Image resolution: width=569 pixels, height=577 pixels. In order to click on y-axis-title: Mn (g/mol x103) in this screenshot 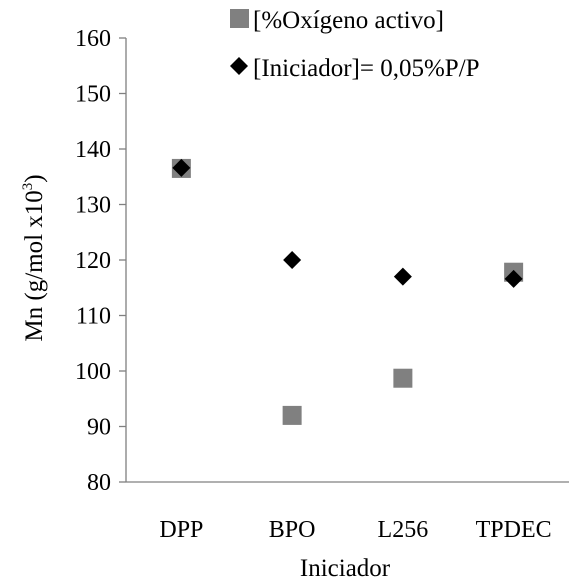, I will do `click(34, 257)`.